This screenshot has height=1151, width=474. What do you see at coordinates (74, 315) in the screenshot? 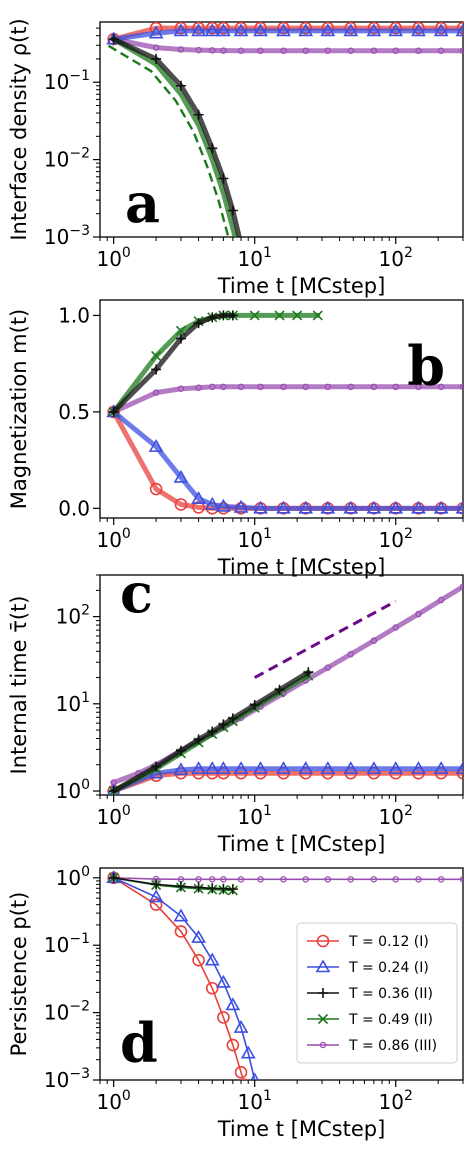
I see `y-tick-label: 1.0` at bounding box center [74, 315].